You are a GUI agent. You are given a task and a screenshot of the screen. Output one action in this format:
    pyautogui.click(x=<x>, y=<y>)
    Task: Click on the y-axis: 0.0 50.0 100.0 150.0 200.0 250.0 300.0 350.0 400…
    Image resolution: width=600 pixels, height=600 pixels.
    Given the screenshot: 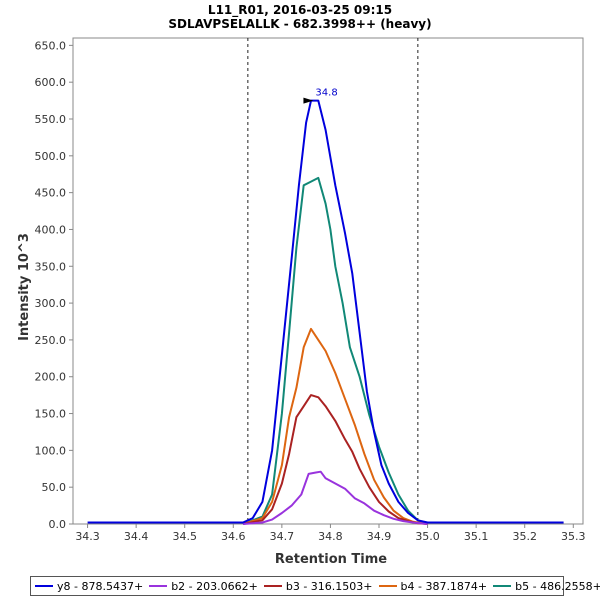 What is the action you would take?
    pyautogui.click(x=54, y=285)
    